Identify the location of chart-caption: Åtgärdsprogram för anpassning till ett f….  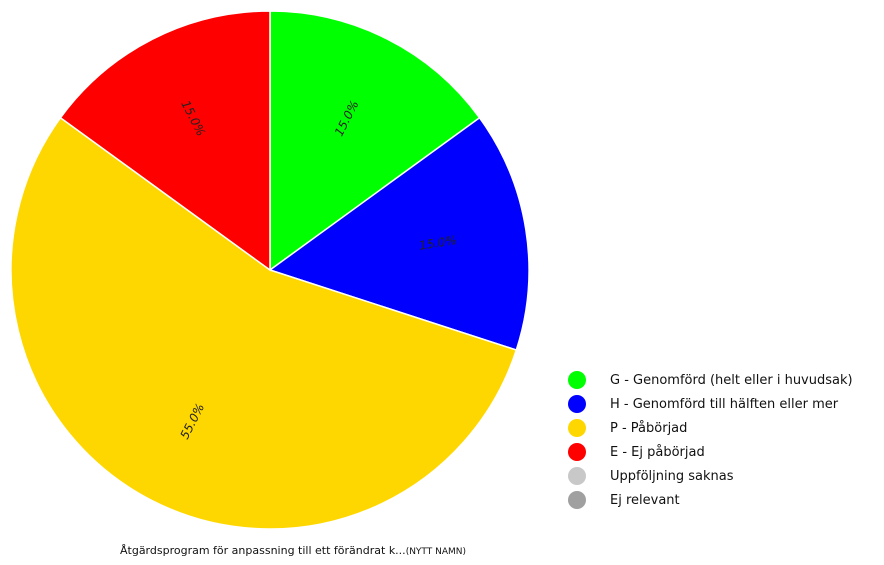
(293, 550).